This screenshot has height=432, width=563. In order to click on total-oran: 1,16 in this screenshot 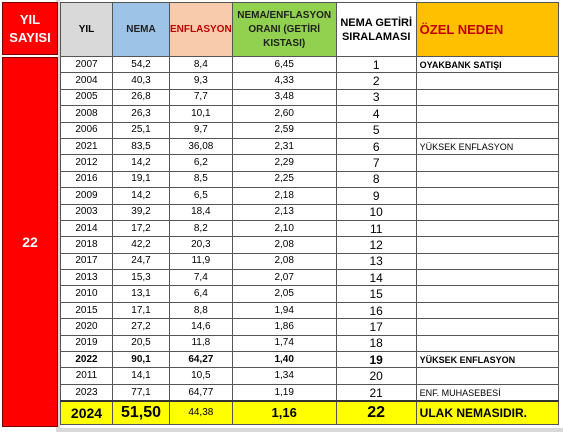, I will do `click(284, 413)`.